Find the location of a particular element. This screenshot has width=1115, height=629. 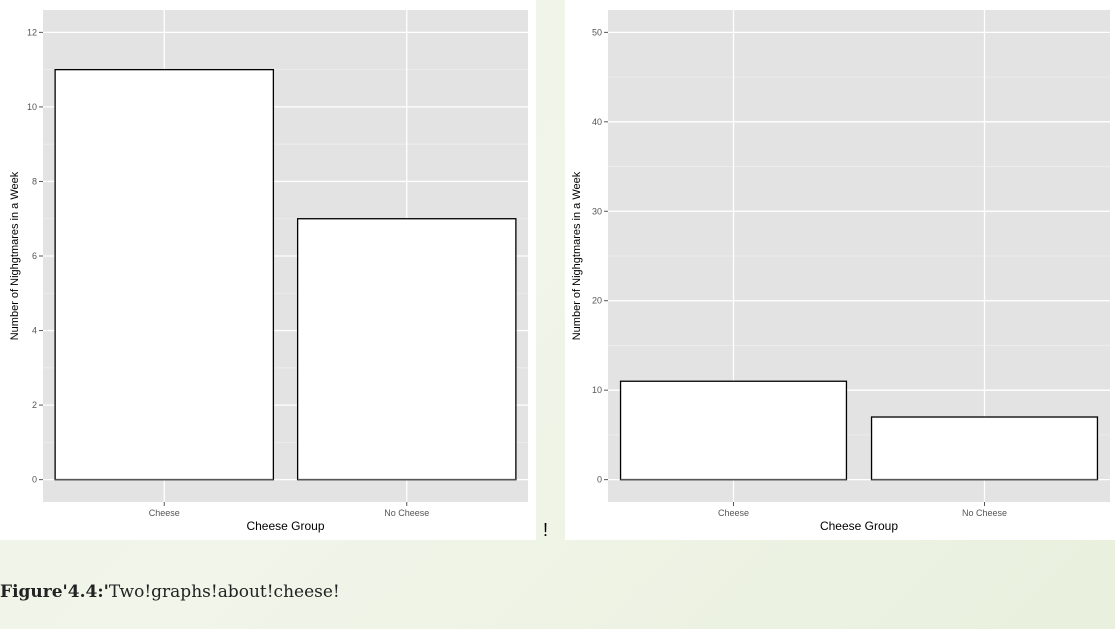

y-tick-label: 30 is located at coordinates (597, 211).